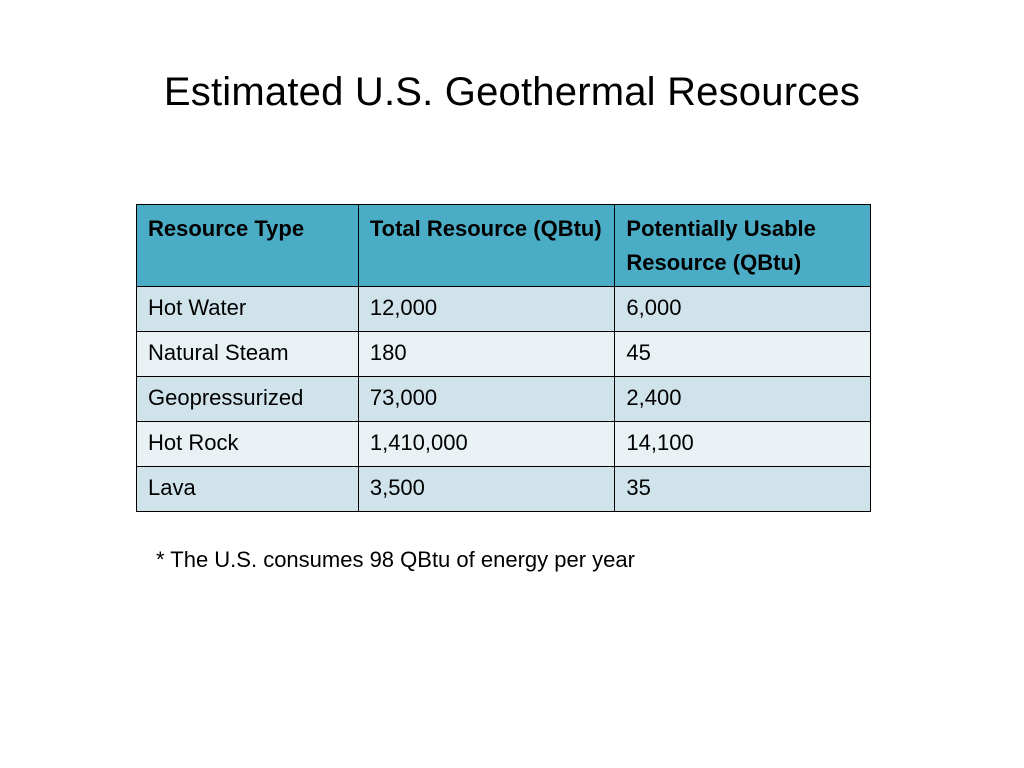  What do you see at coordinates (247, 354) in the screenshot?
I see `cell-resource-type: Natural Steam` at bounding box center [247, 354].